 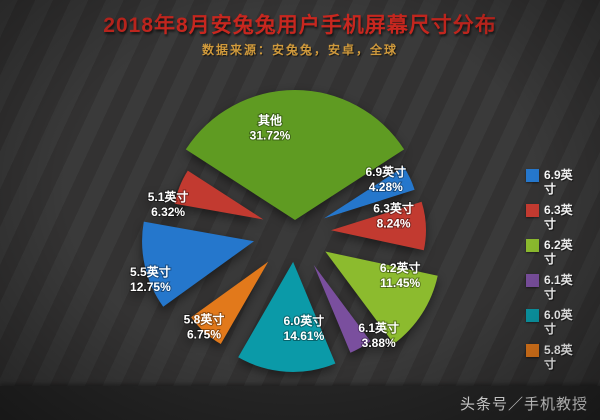 I want to click on slice-label-3: 6.2英寸, so click(x=400, y=267).